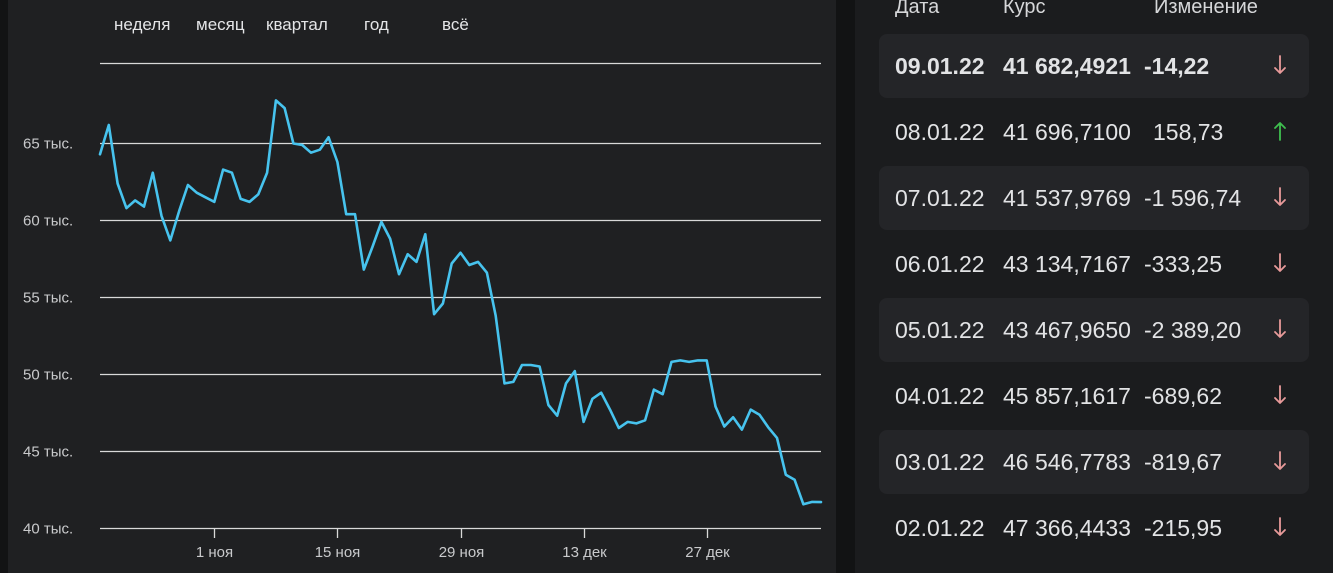 The width and height of the screenshot is (1333, 573). I want to click on table-row: 02.01.22 47 366,4433 -215,95, so click(1094, 528).